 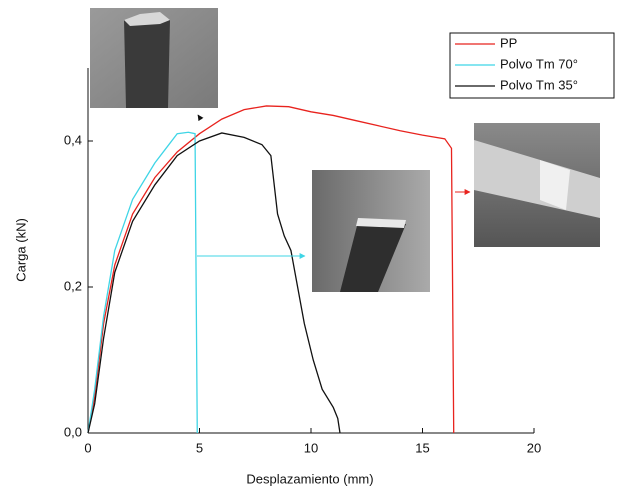 What do you see at coordinates (87, 447) in the screenshot?
I see `x-tick-label: 0` at bounding box center [87, 447].